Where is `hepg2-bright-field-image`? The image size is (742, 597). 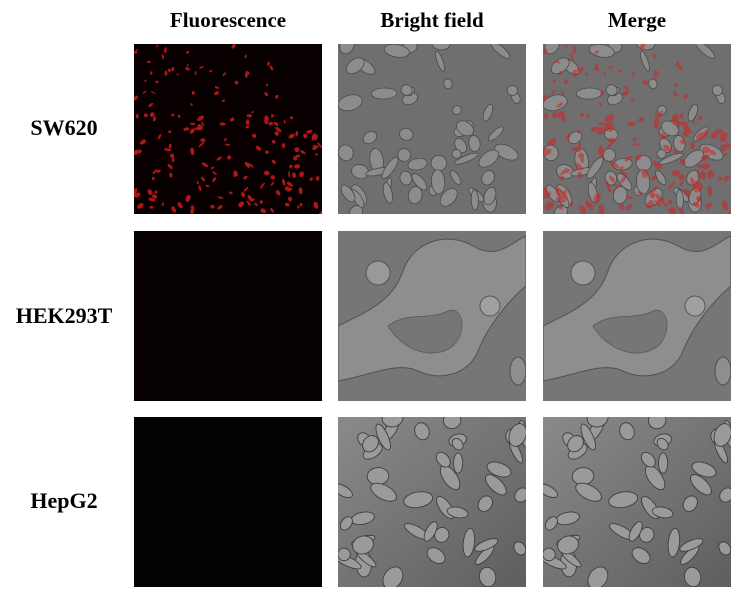
hepg2-bright-field-image is located at coordinates (432, 502).